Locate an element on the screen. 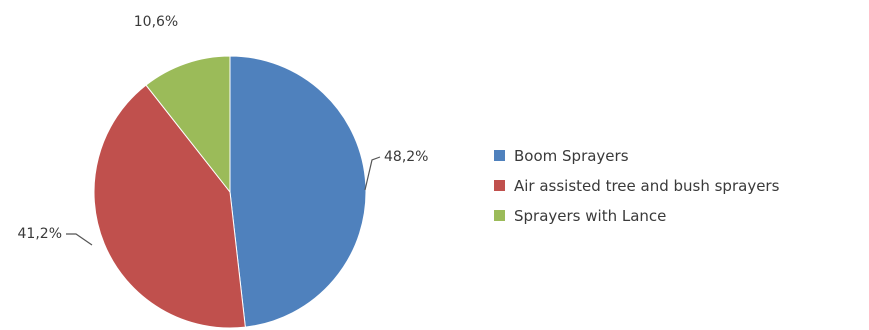  legend-label-1: Boom Sprayers is located at coordinates (571, 156).